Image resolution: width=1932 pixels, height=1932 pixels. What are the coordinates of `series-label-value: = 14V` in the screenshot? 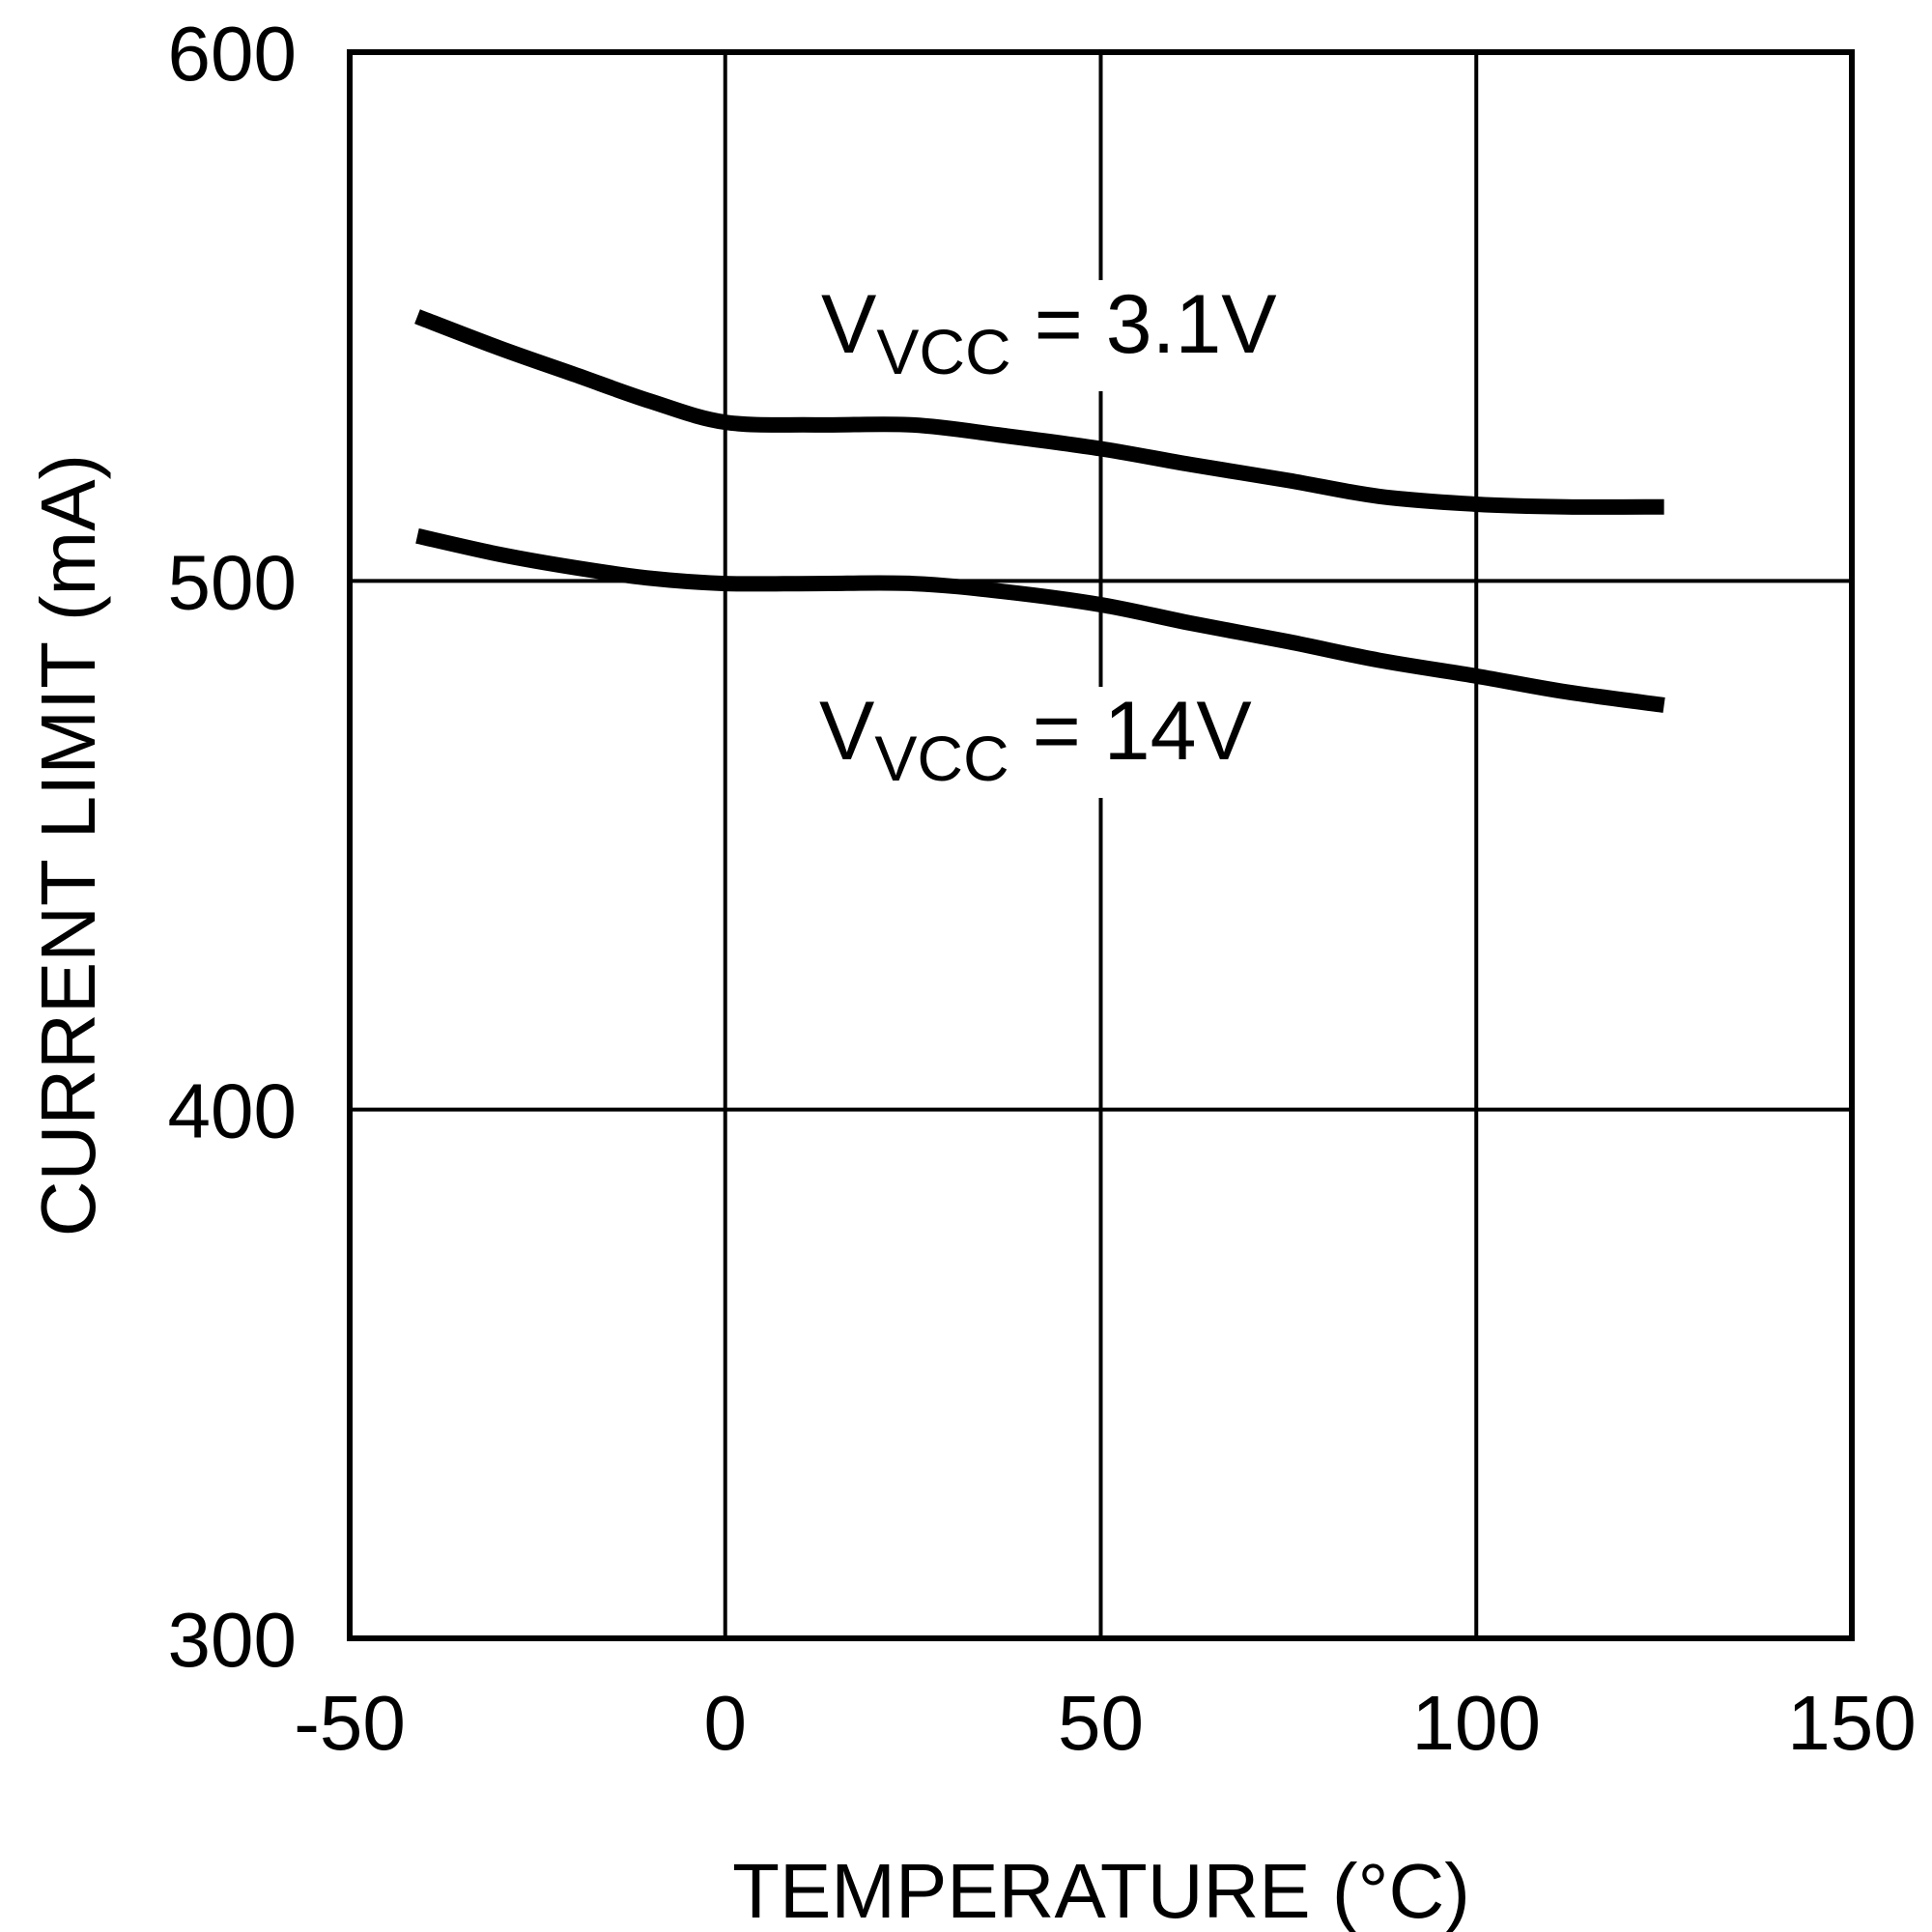 It's located at (1130, 731).